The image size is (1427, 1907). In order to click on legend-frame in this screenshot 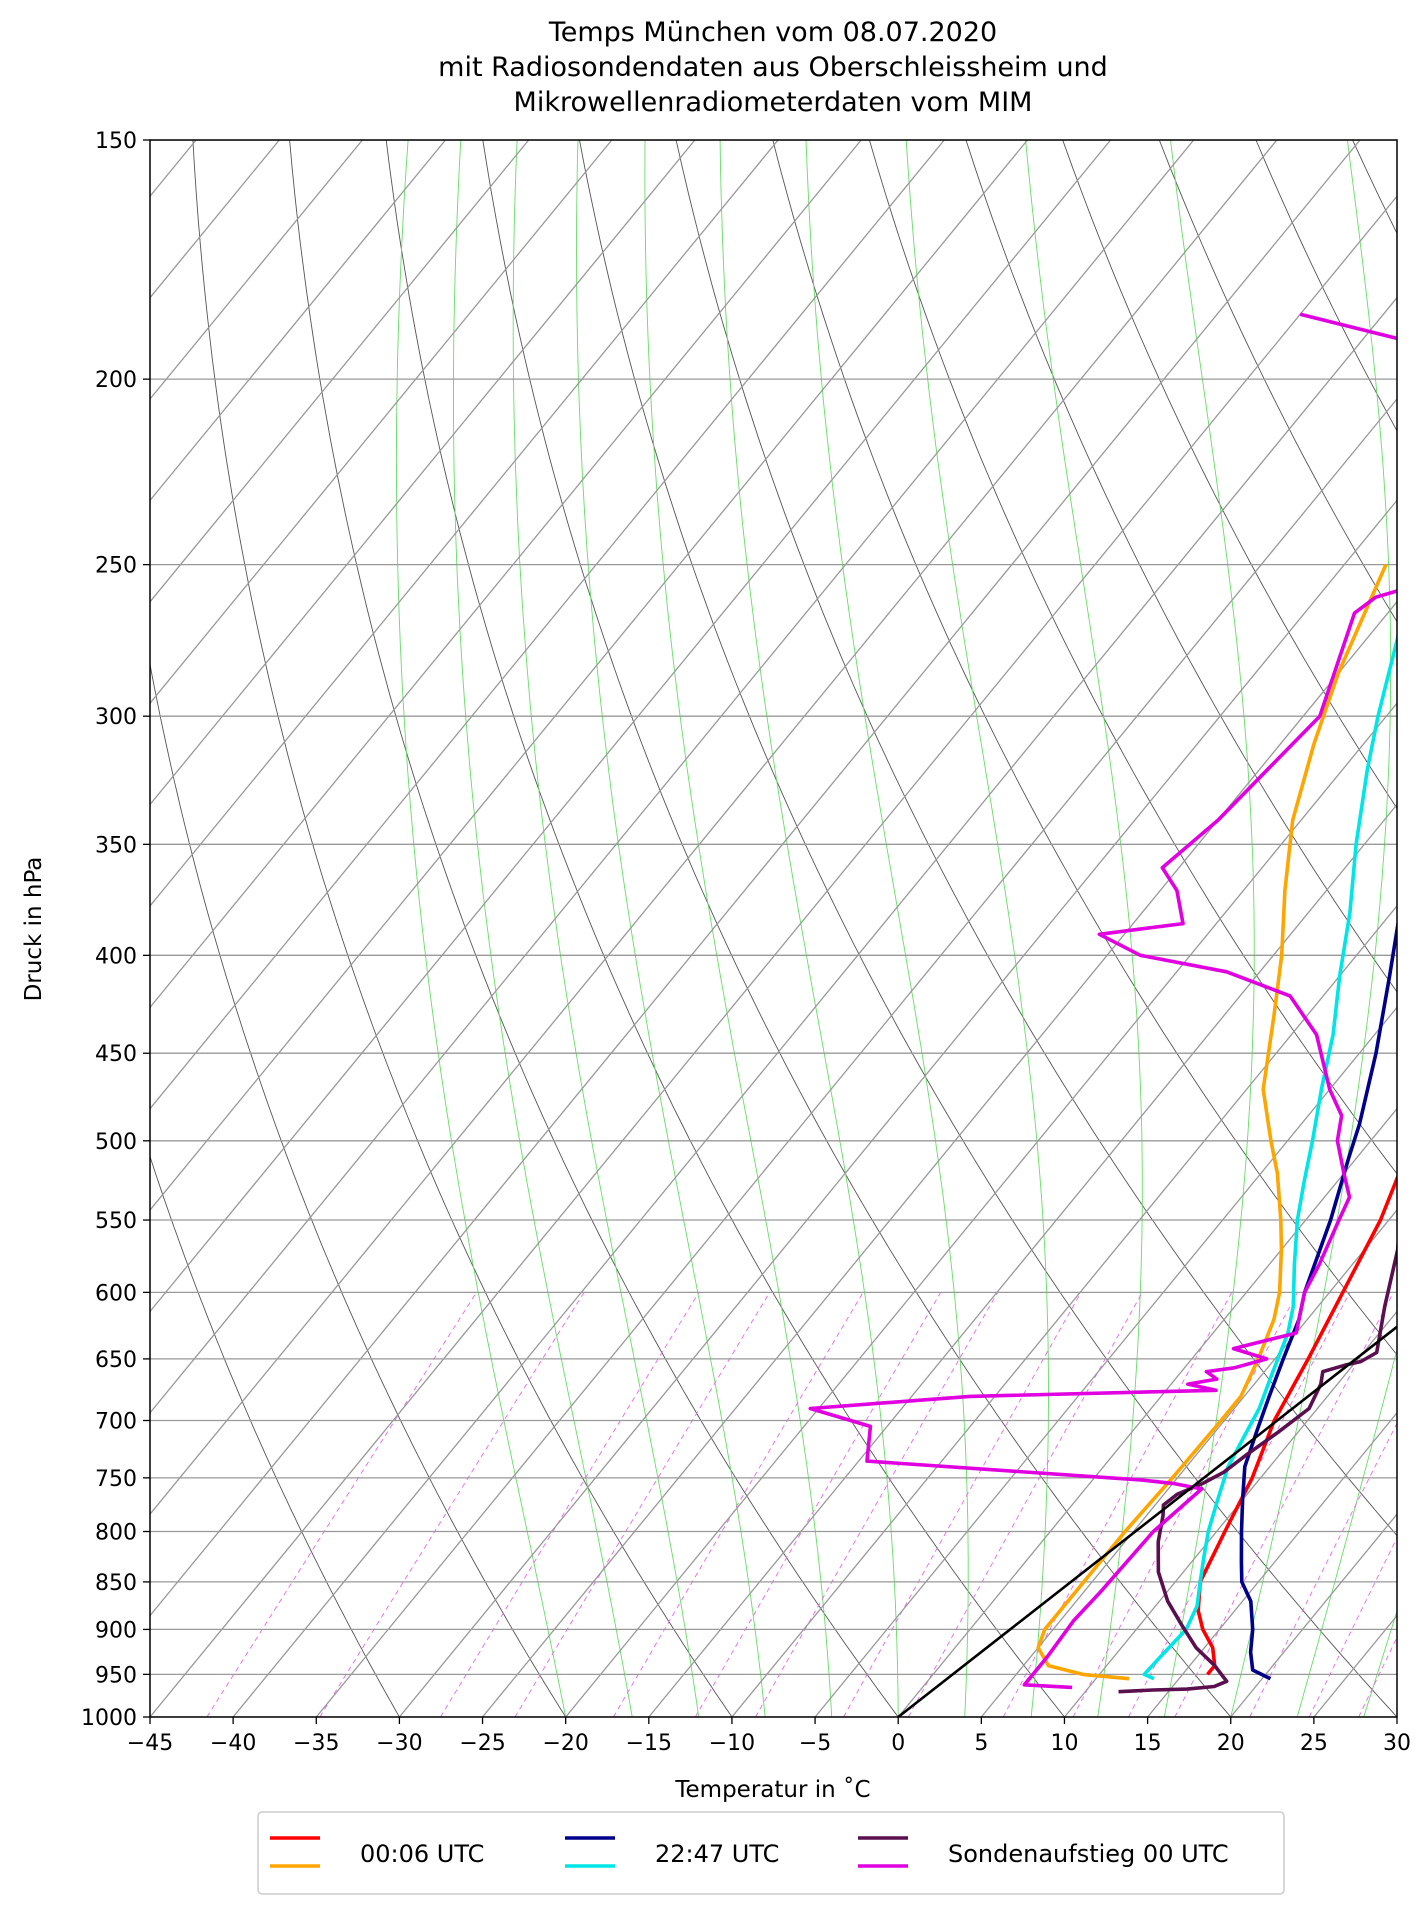, I will do `click(771, 1853)`.